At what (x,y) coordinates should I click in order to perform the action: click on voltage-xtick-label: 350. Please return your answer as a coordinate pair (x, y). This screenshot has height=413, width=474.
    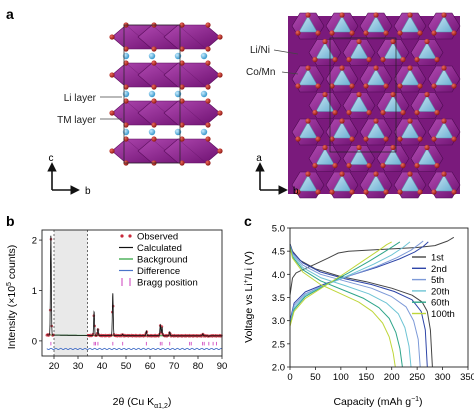
    Looking at the image, I should click on (467, 377).